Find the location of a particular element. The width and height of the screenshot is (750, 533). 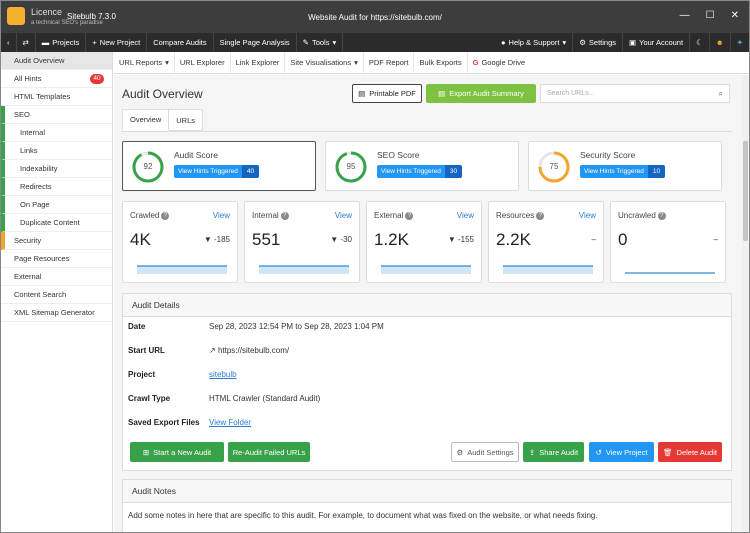

site-visualisations-menu: Site Visualisations ▾ is located at coordinates (324, 62).